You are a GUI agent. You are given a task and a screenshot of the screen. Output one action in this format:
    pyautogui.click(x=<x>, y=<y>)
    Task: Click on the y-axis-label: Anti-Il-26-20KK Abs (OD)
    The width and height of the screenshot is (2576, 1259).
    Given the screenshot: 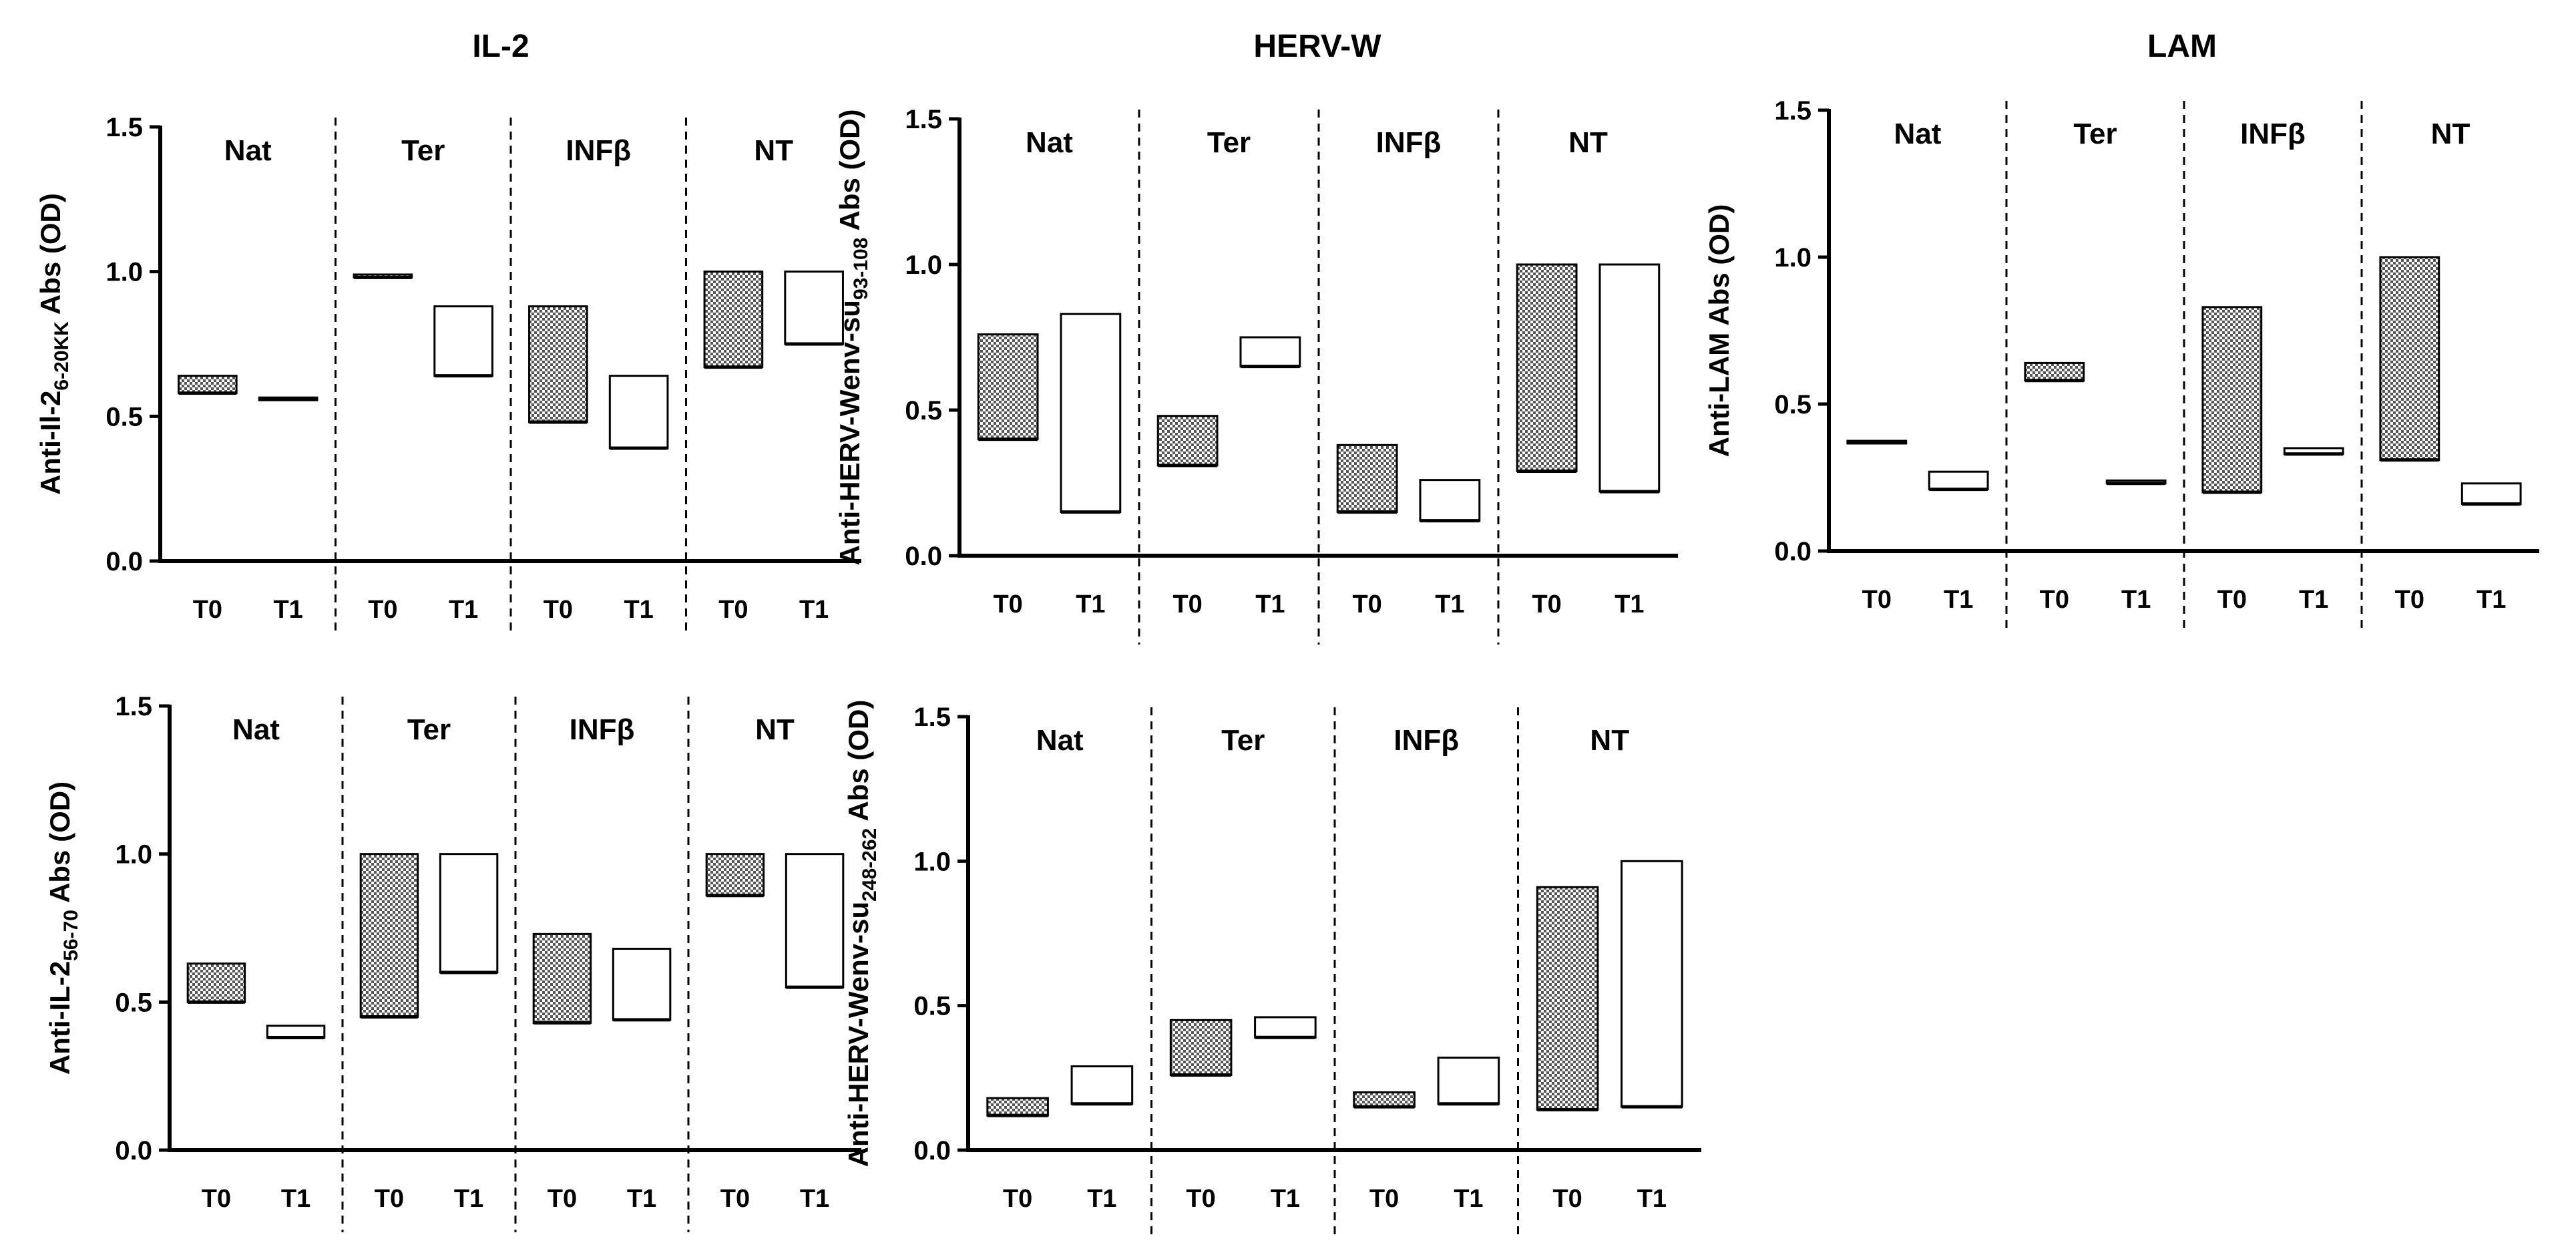 What is the action you would take?
    pyautogui.click(x=54, y=344)
    